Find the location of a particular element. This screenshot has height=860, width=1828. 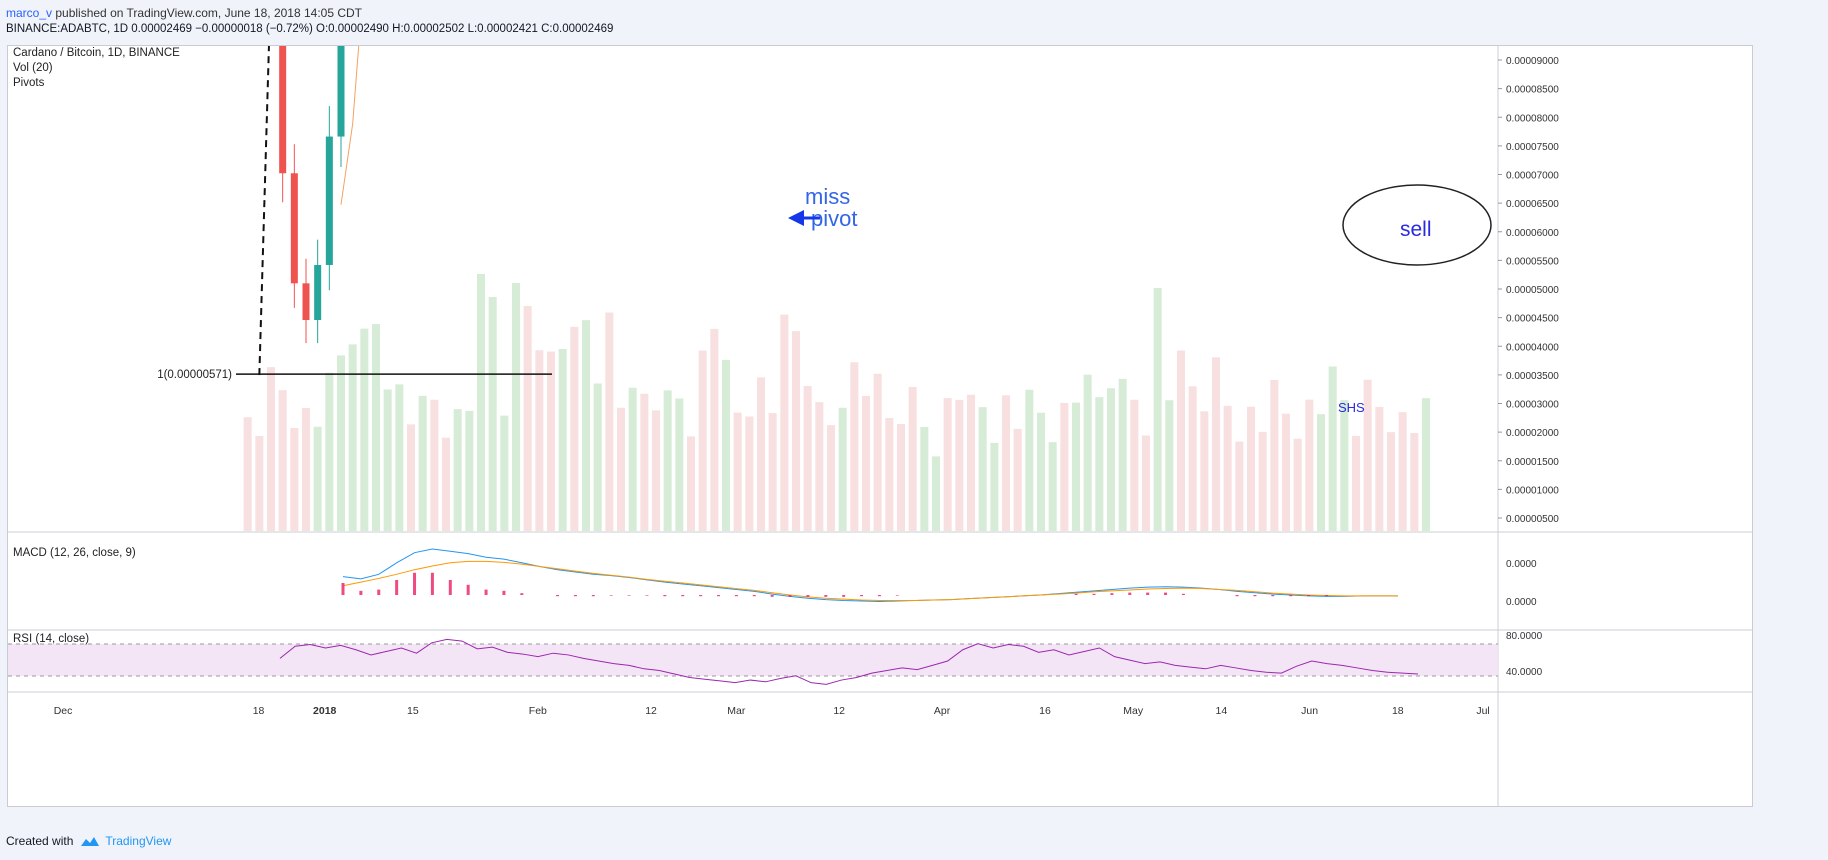

y-tick-label: 0.00008500 is located at coordinates (1532, 90).